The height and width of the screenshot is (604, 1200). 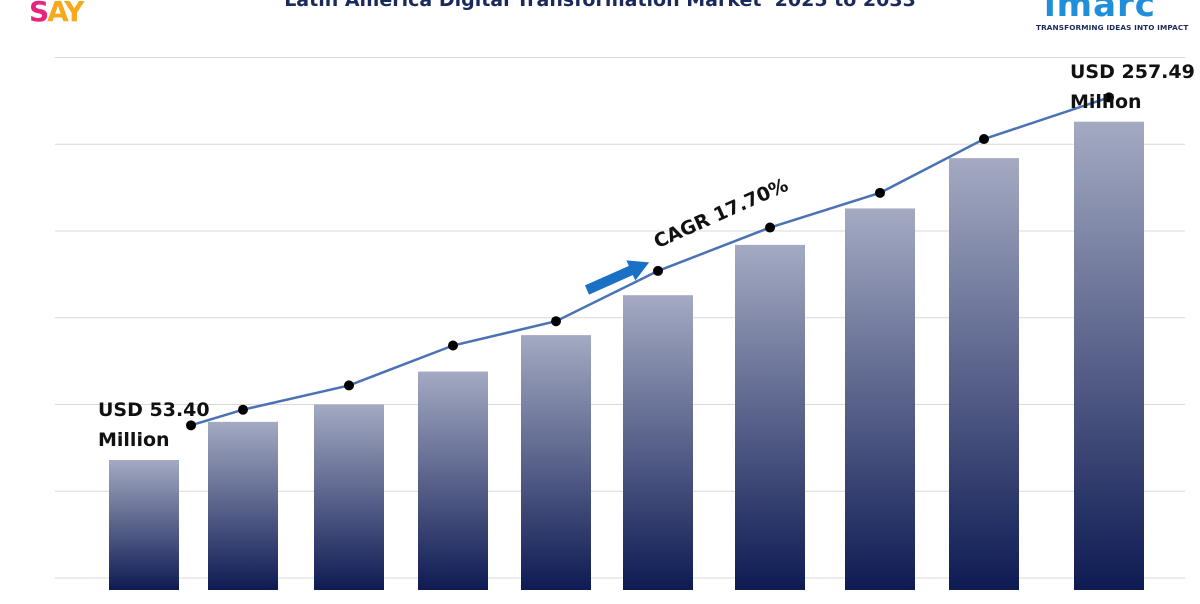 I want to click on say-logo: SAY, so click(x=56, y=14).